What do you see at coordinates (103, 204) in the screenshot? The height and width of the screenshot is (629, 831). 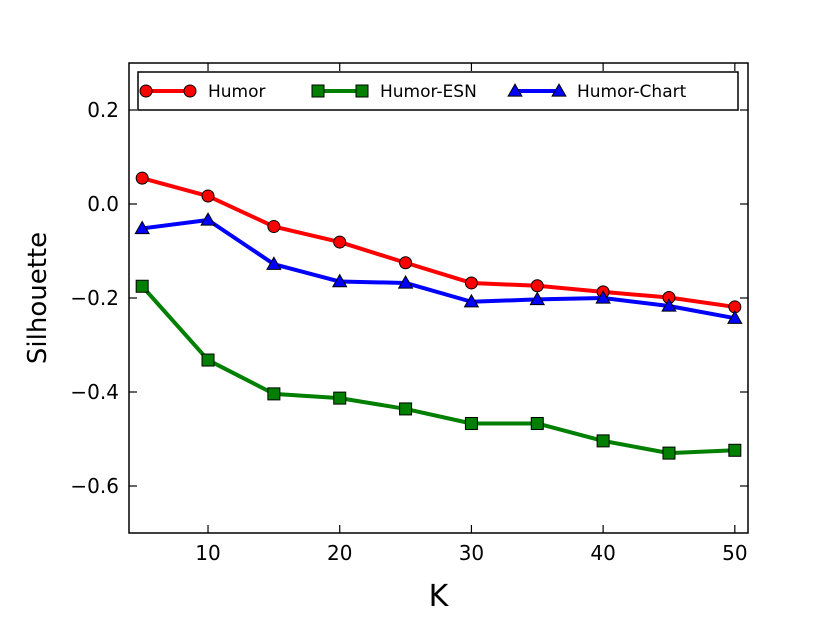 I see `y-tick-label: 0.0` at bounding box center [103, 204].